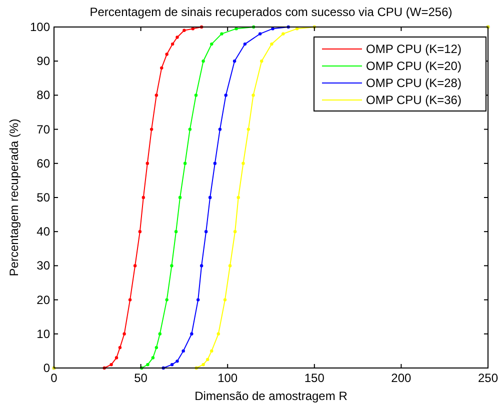 The width and height of the screenshot is (498, 407). Describe the element at coordinates (414, 49) in the screenshot. I see `legend-label: OMP CPU (K=12)` at that location.